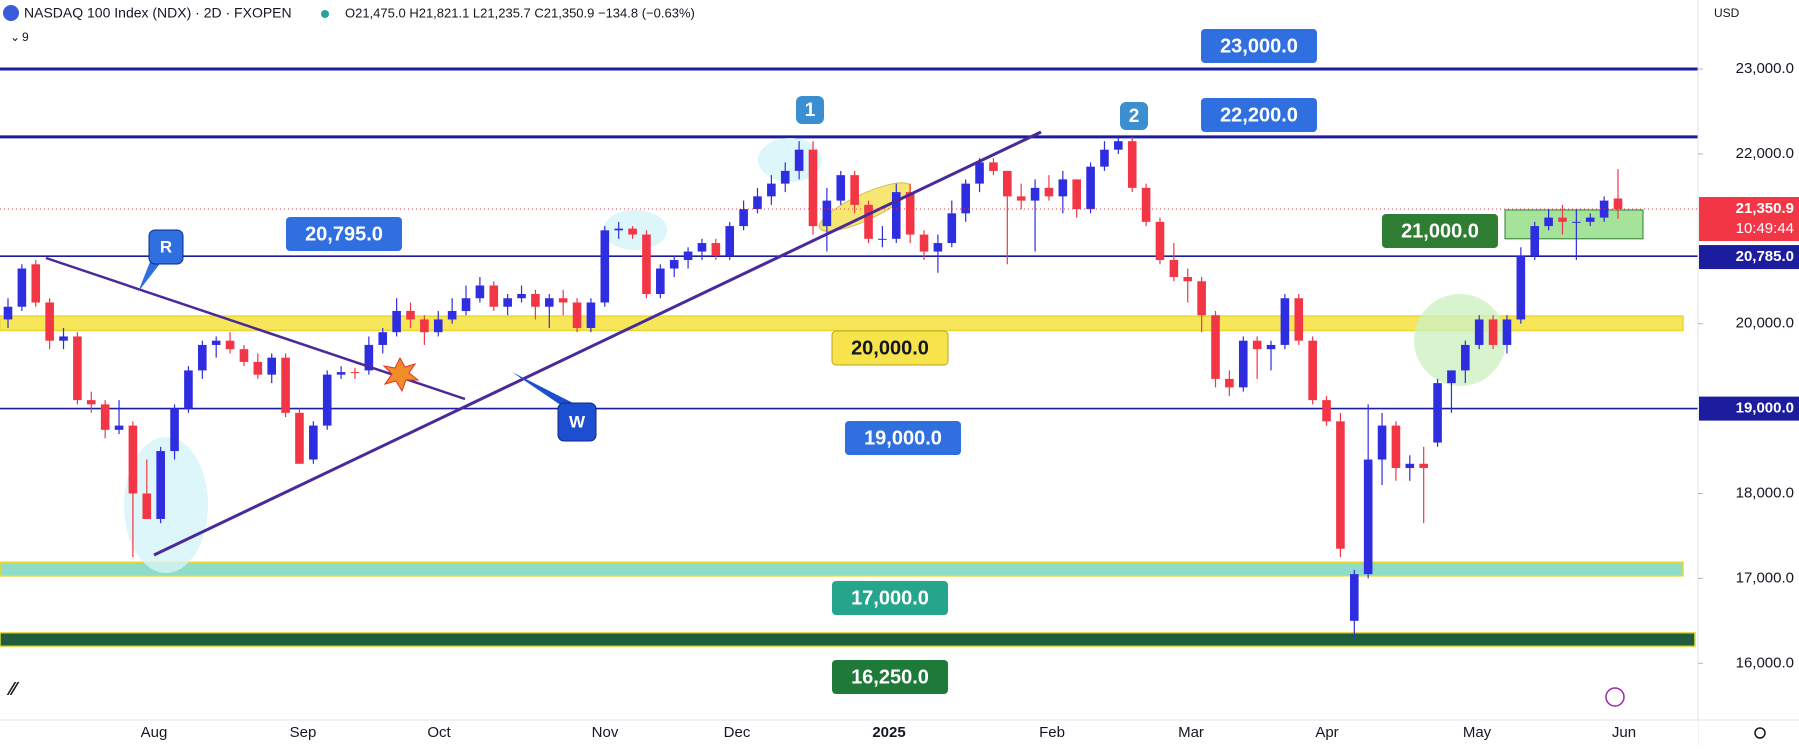 The width and height of the screenshot is (1799, 751). I want to click on x-tick-label: Dec, so click(737, 732).